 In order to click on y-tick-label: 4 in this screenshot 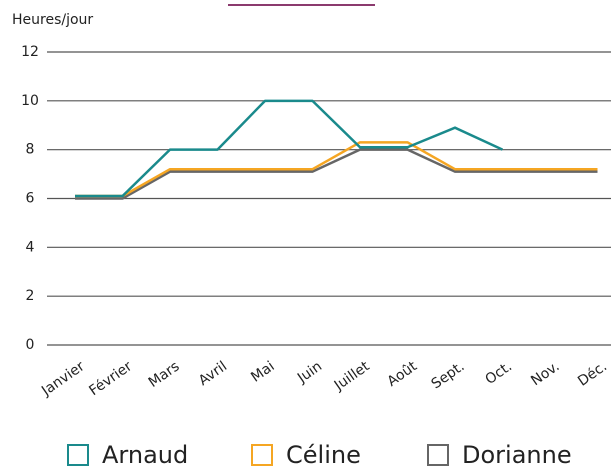, I will do `click(30, 247)`.